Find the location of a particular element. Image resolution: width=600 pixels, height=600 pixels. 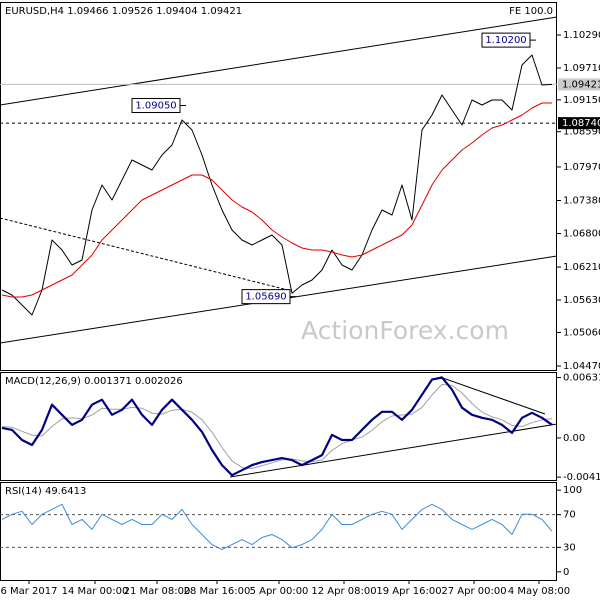

y-tick-label: 1.07970 is located at coordinates (581, 167).